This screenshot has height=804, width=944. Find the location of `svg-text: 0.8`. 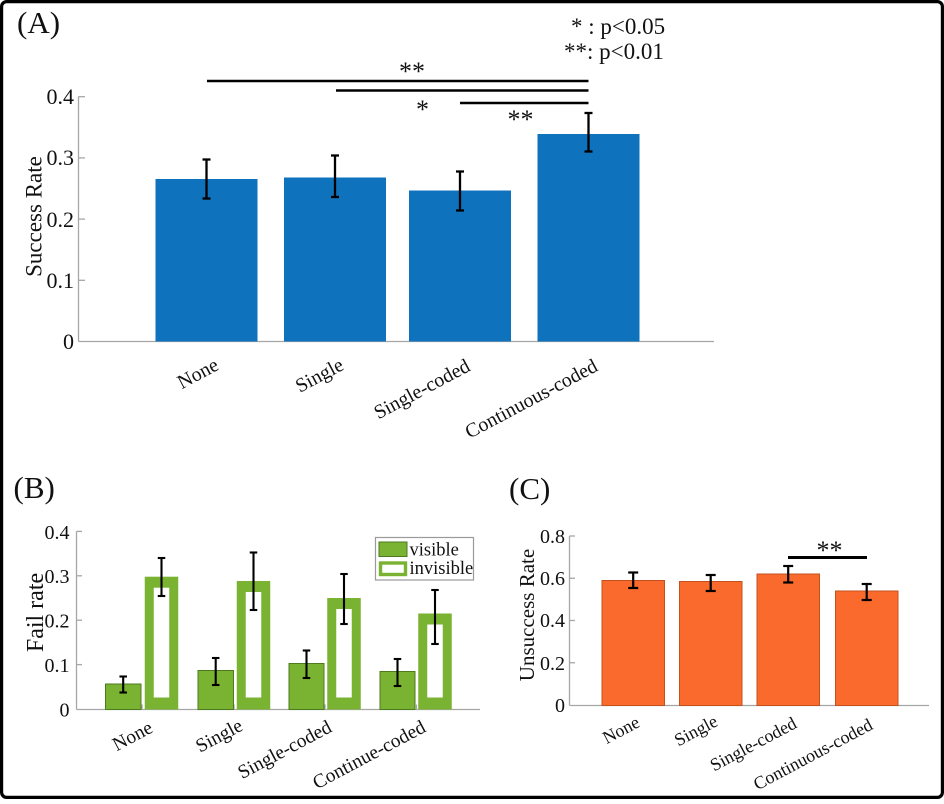

svg-text: 0.8 is located at coordinates (552, 537).